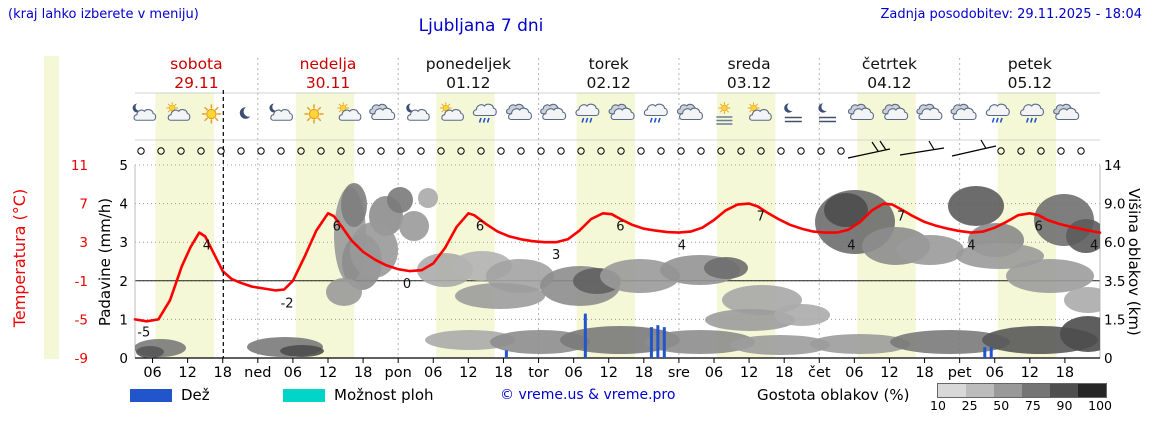 This screenshot has height=443, width=1152. What do you see at coordinates (79, 166) in the screenshot?
I see `temp-tick: 11` at bounding box center [79, 166].